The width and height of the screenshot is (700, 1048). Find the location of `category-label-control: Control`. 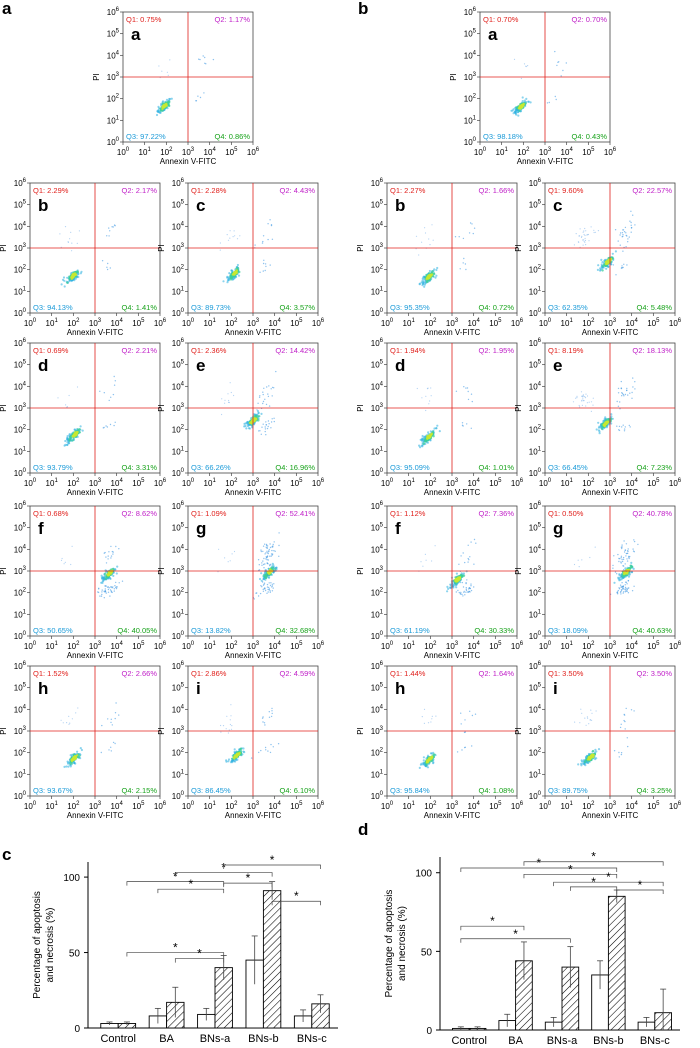

category-label-control: Control is located at coordinates (117, 1039).